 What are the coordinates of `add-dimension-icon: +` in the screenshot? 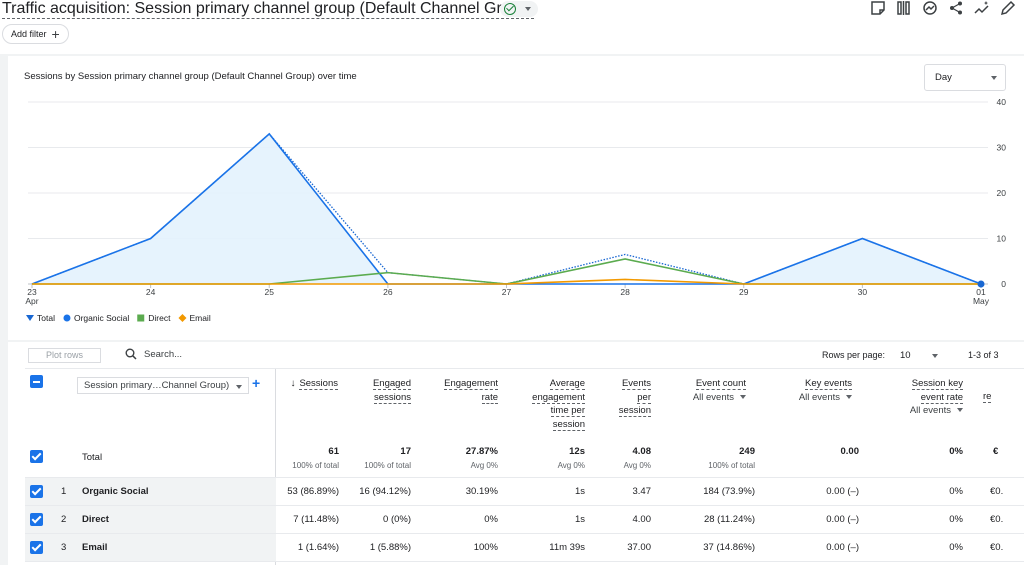 It's located at (256, 383).